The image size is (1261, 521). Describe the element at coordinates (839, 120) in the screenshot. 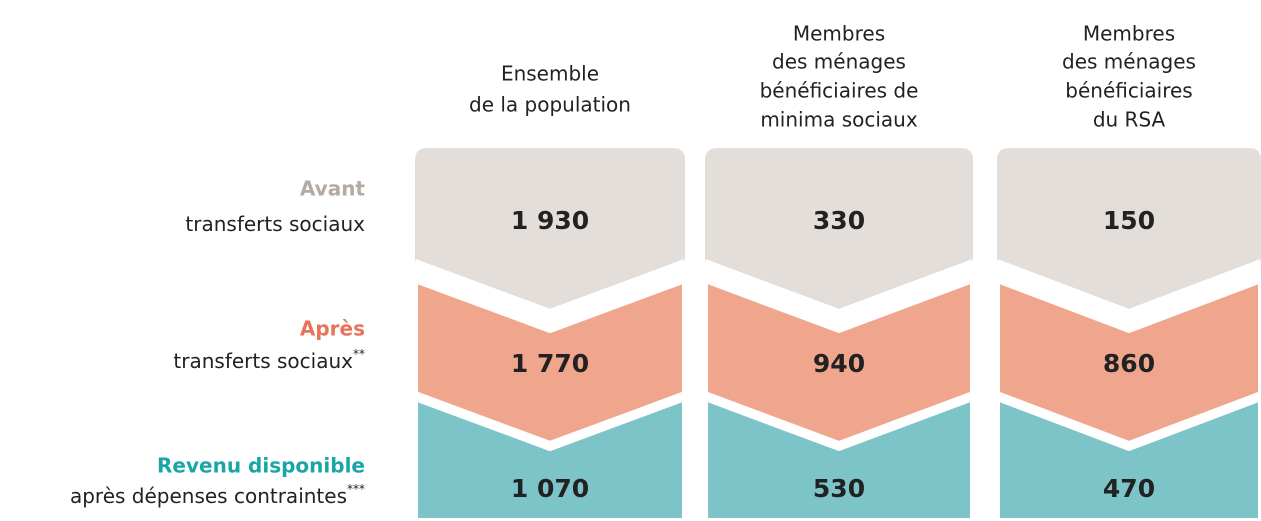

I see `column-header: minima sociaux` at that location.